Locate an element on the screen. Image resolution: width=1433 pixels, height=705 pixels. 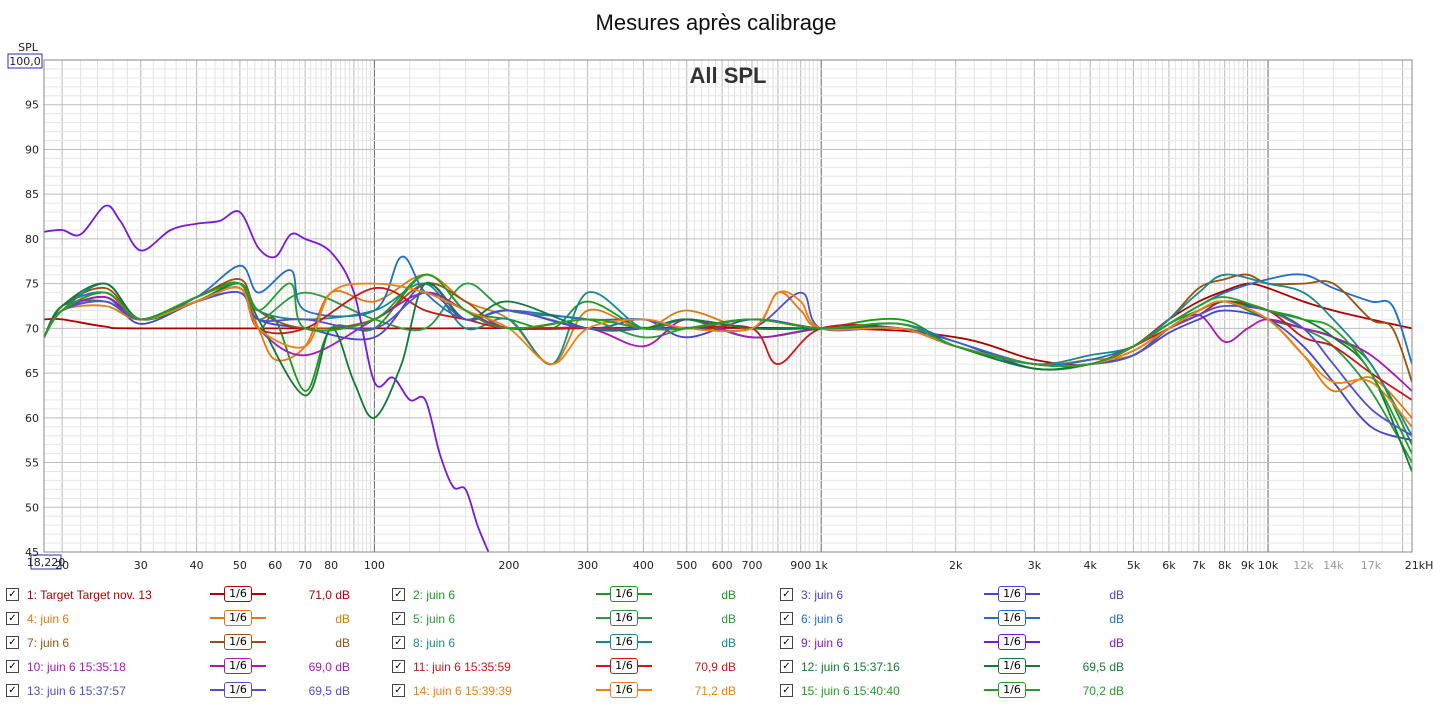
legend-item: ✓ 5: juin 6 1/6 dB is located at coordinates (578, 618).